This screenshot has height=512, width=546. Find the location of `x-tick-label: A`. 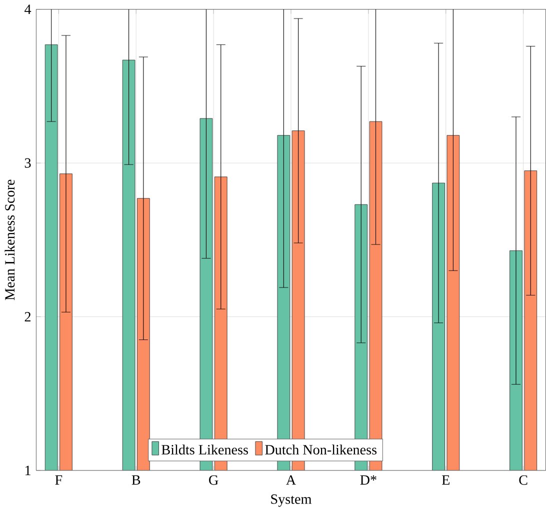

x-tick-label: A is located at coordinates (291, 480).